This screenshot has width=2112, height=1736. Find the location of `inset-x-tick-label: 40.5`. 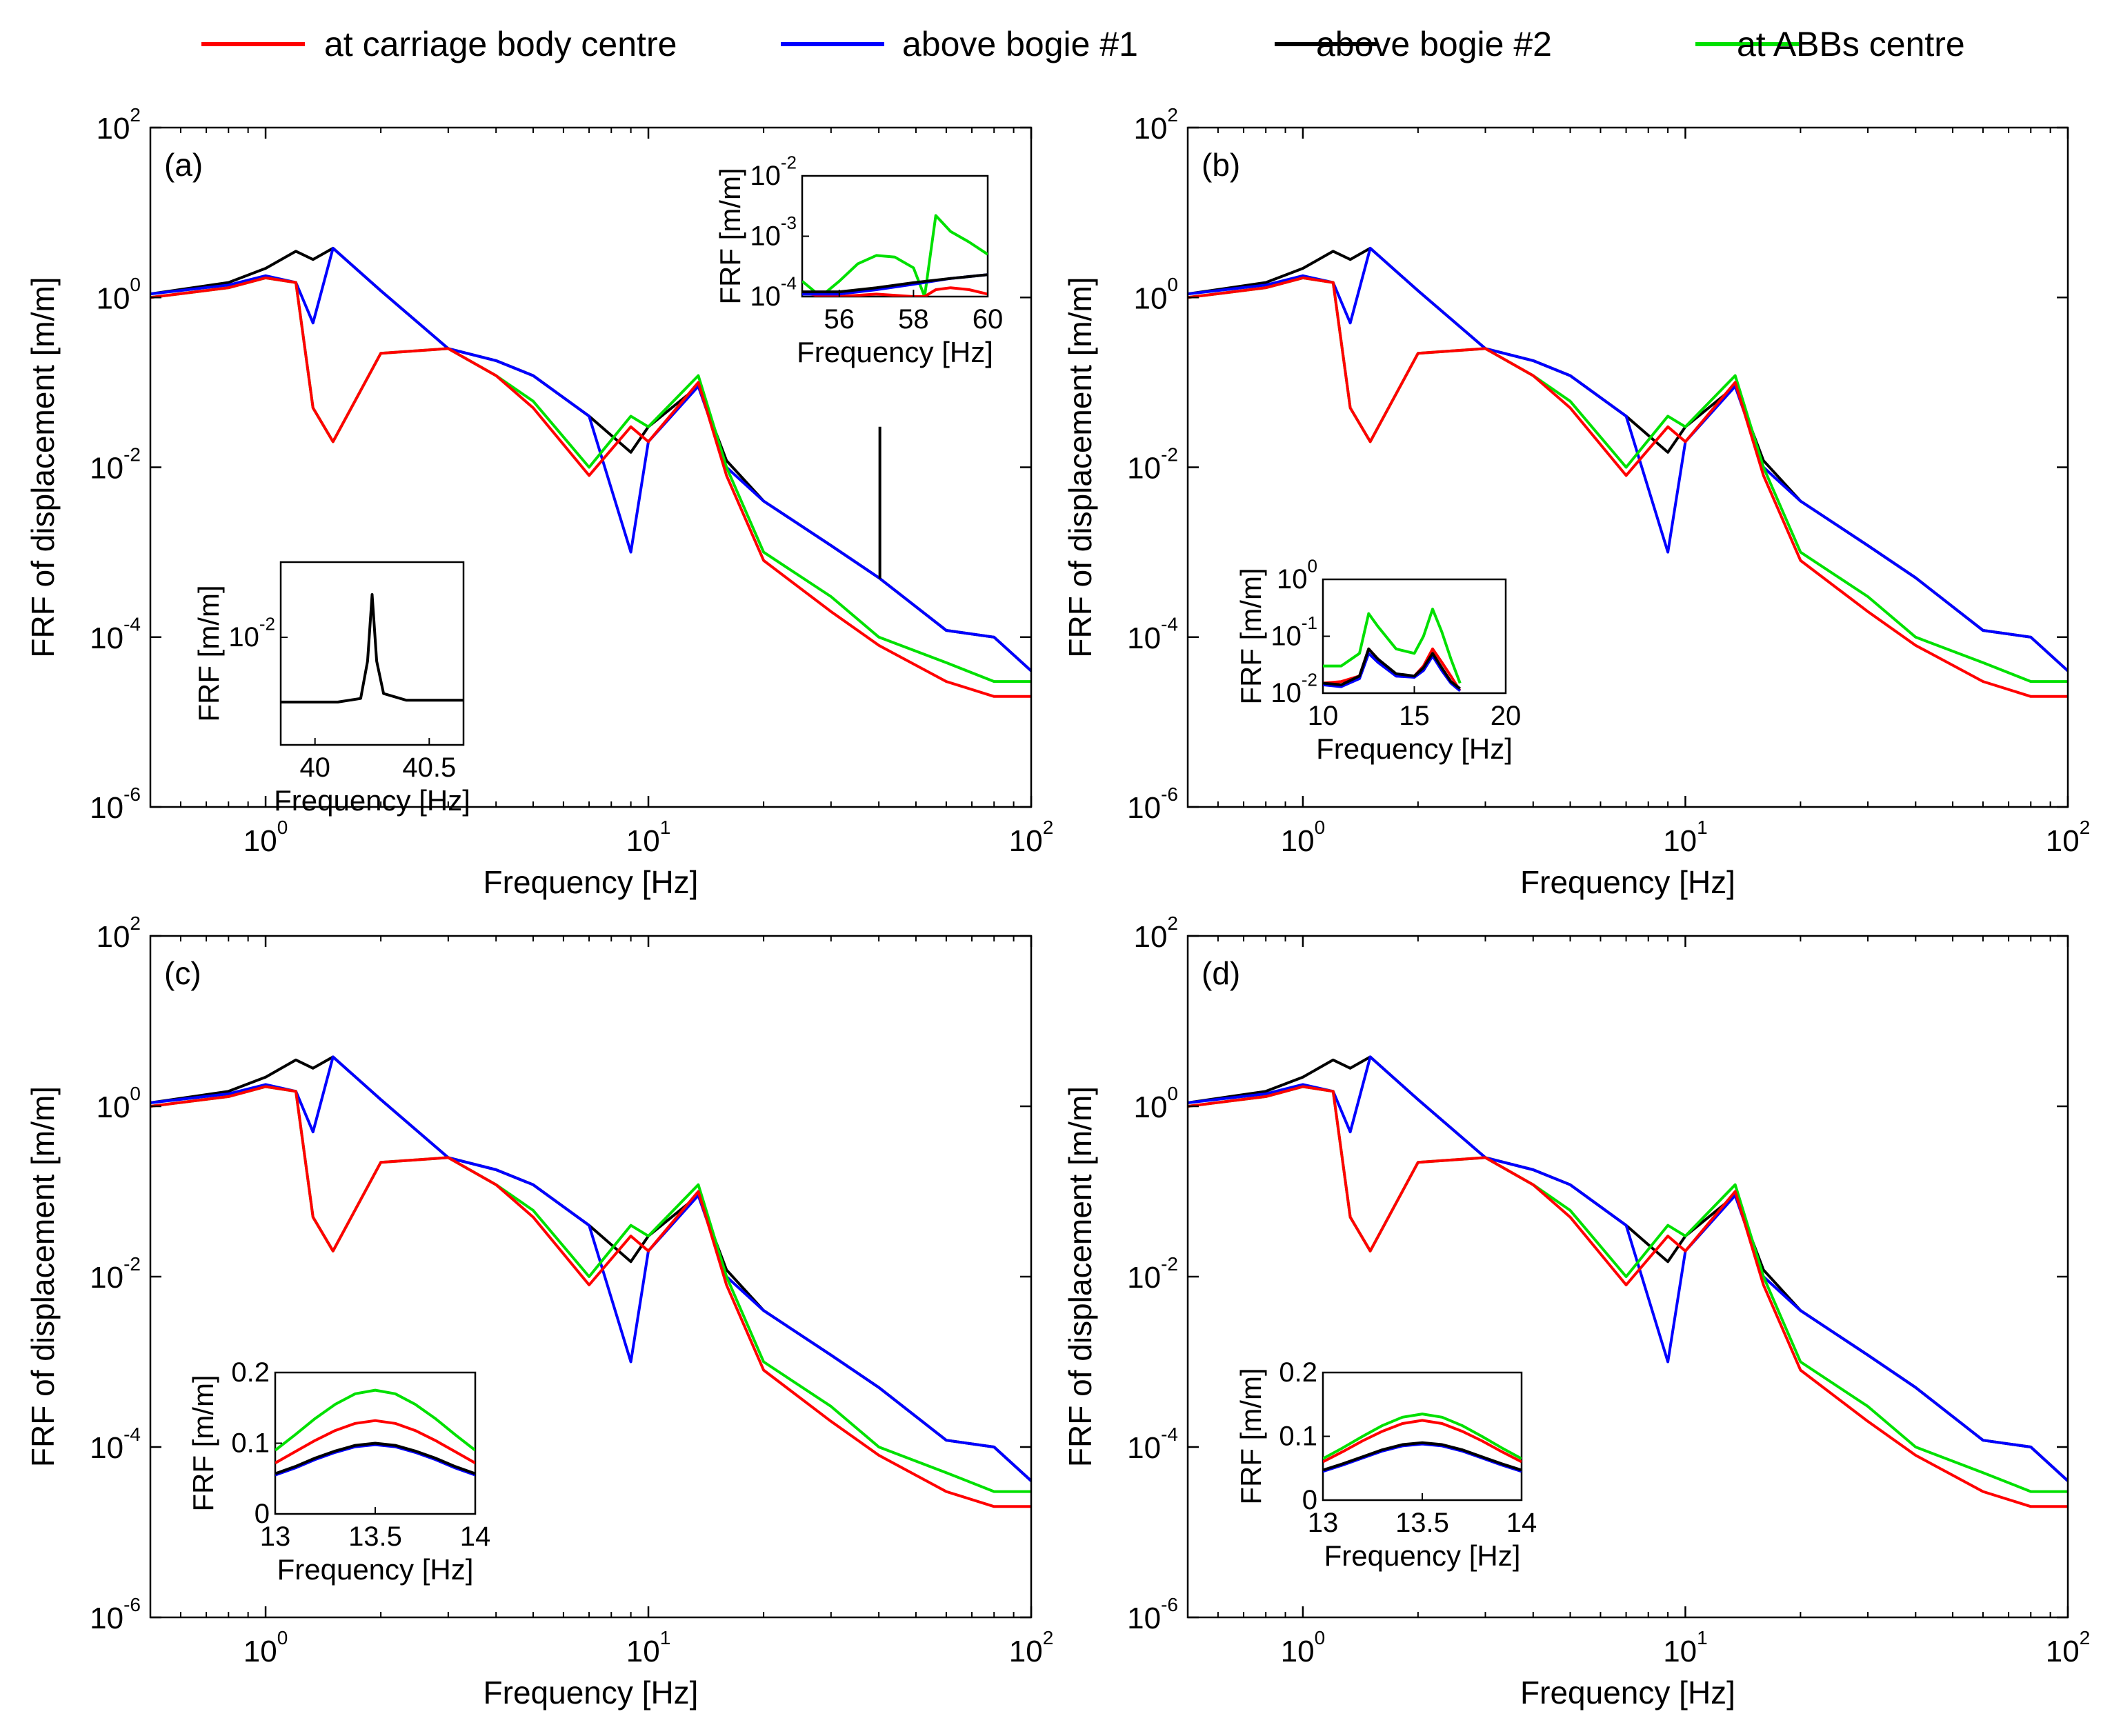

inset-x-tick-label: 40.5 is located at coordinates (429, 767).